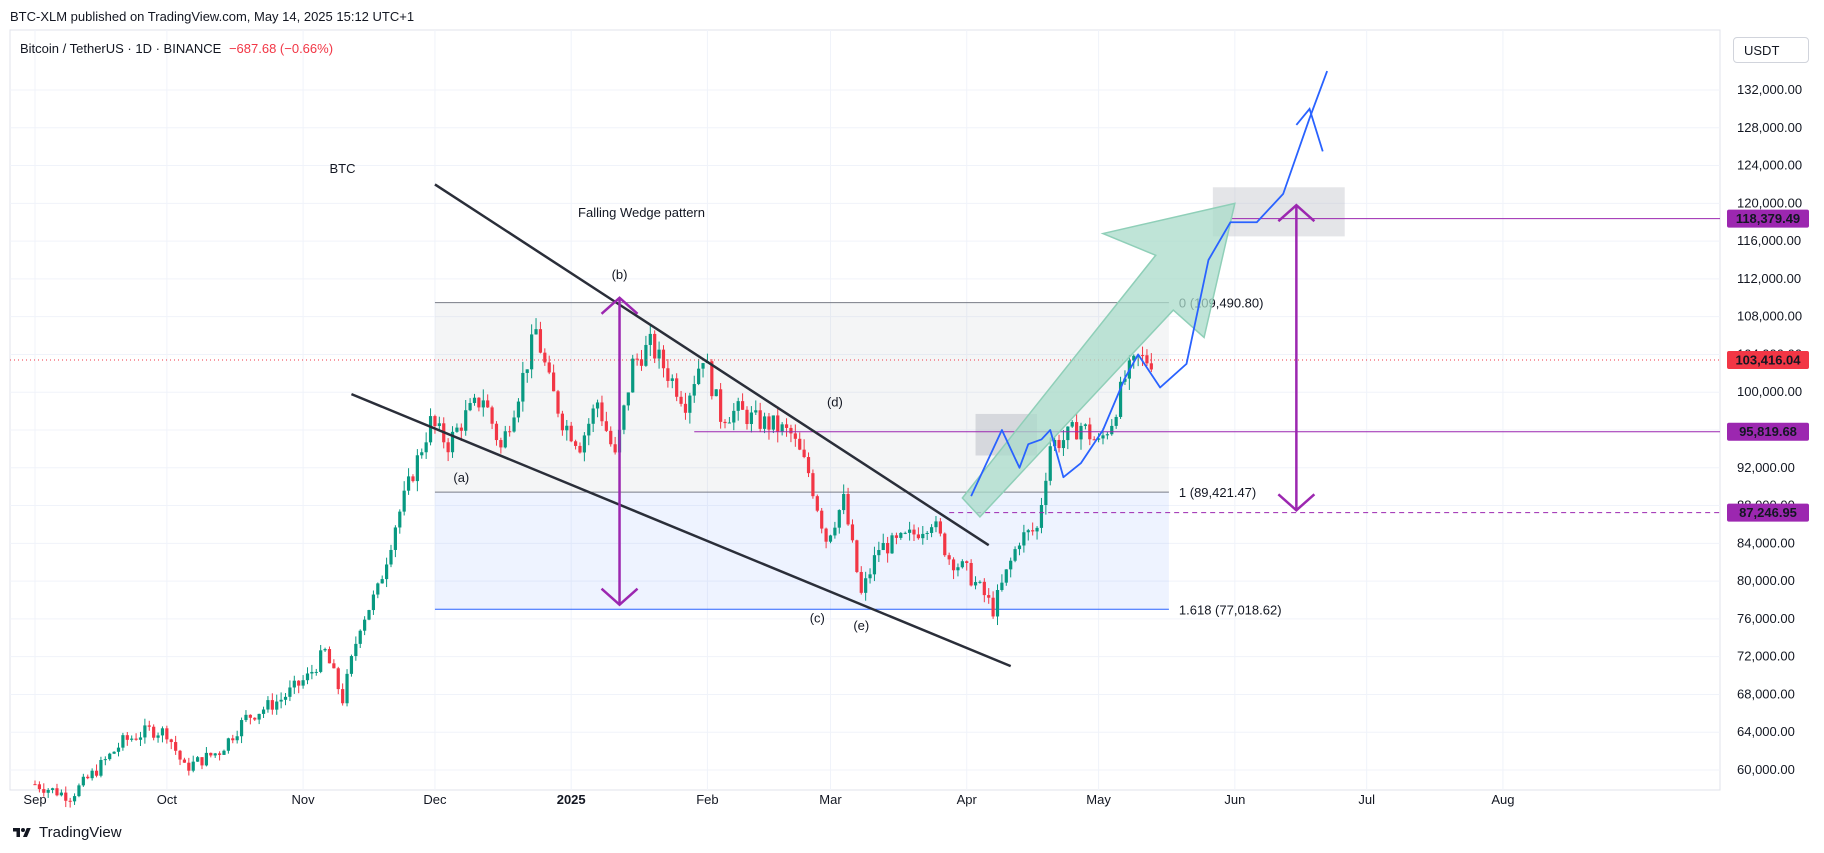 Image resolution: width=1824 pixels, height=853 pixels. Describe the element at coordinates (1769, 316) in the screenshot. I see `y-tick-label: 108,000.00` at that location.